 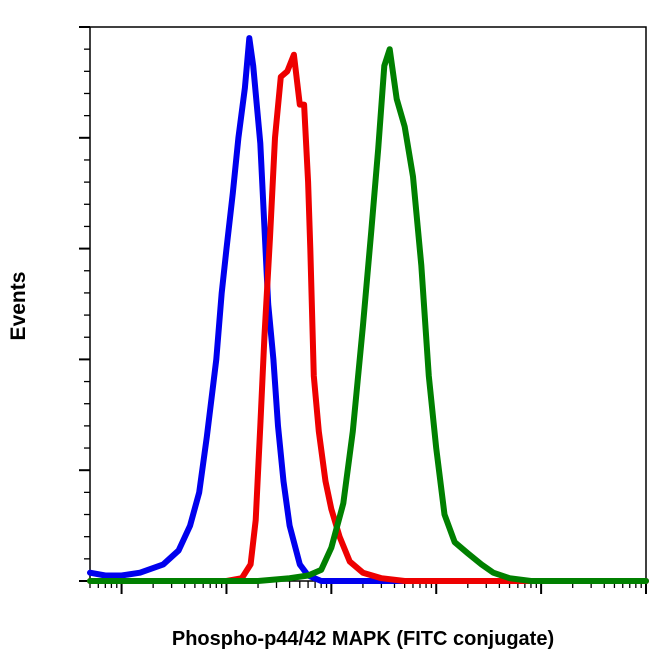 I want to click on x-axis-title: Phospho-p44/42 MAPK (FITC conjugate), so click(x=363, y=639).